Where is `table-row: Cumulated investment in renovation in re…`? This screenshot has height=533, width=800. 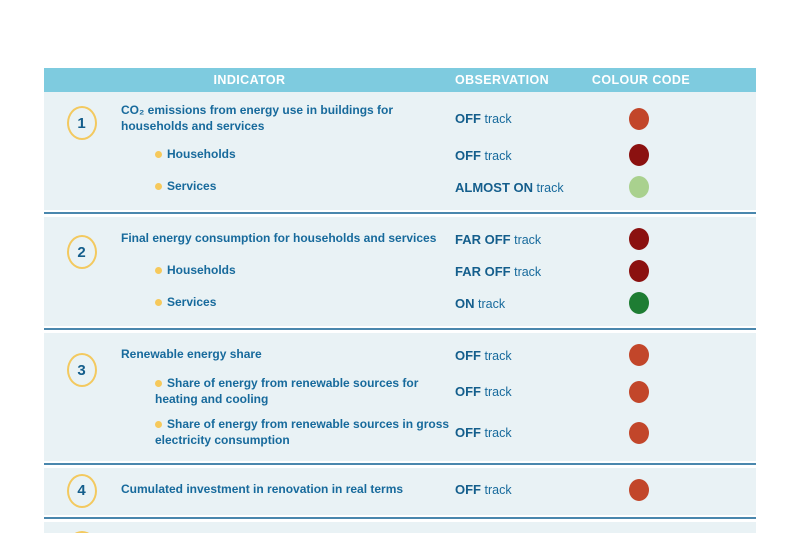
table-row: Cumulated investment in renovation in re… is located at coordinates (437, 490).